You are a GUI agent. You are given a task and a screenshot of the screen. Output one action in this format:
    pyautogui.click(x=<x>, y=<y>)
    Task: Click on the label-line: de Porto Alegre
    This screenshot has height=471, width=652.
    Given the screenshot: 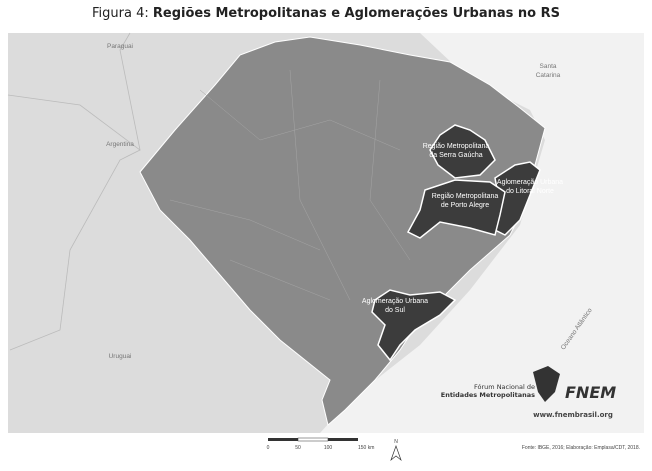 What is the action you would take?
    pyautogui.click(x=465, y=205)
    